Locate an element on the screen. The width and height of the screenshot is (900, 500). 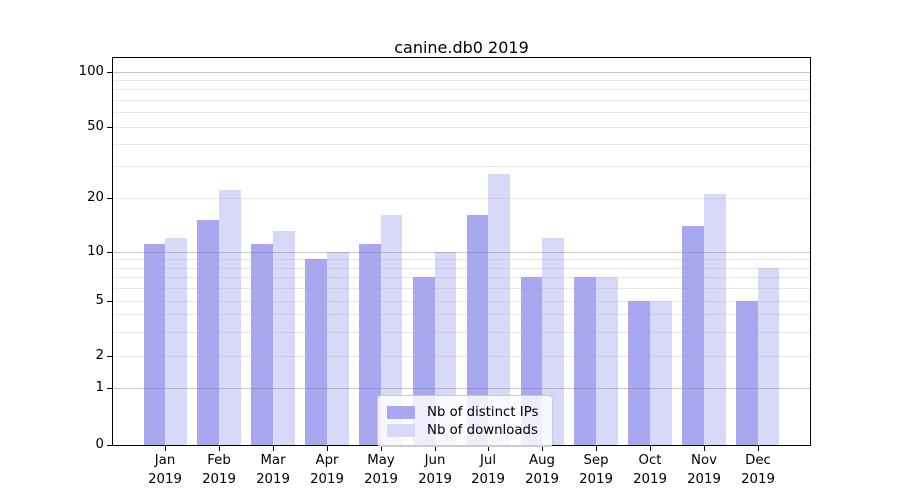
bar-ips-mar is located at coordinates (262, 344).